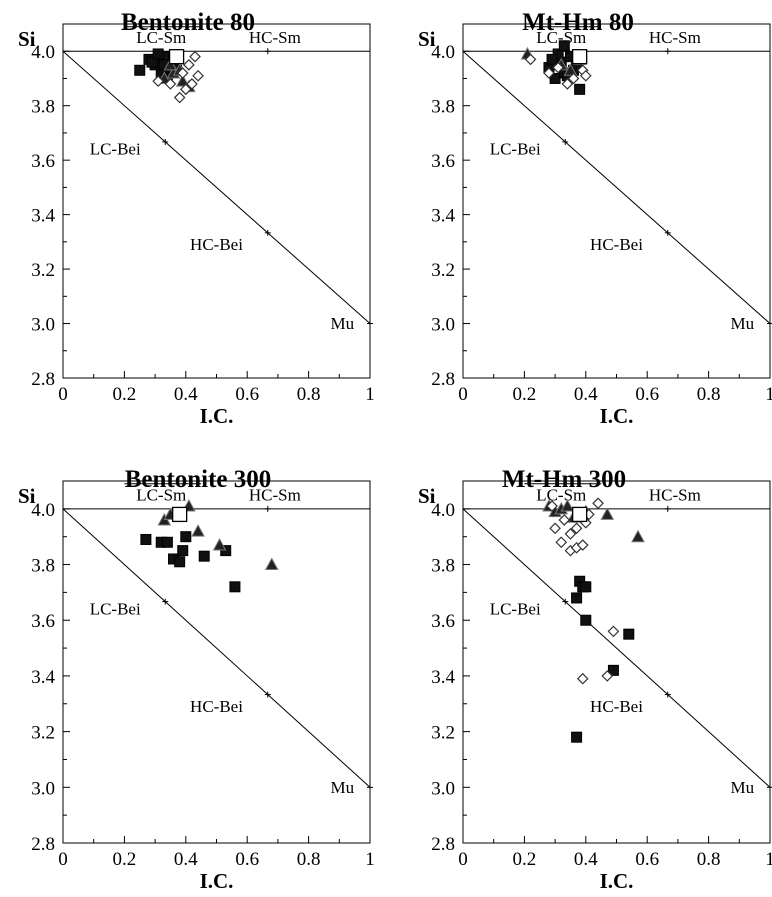 The height and width of the screenshot is (897, 772). Describe the element at coordinates (188, 22) in the screenshot. I see `panel-title: Bentonite 80` at that location.